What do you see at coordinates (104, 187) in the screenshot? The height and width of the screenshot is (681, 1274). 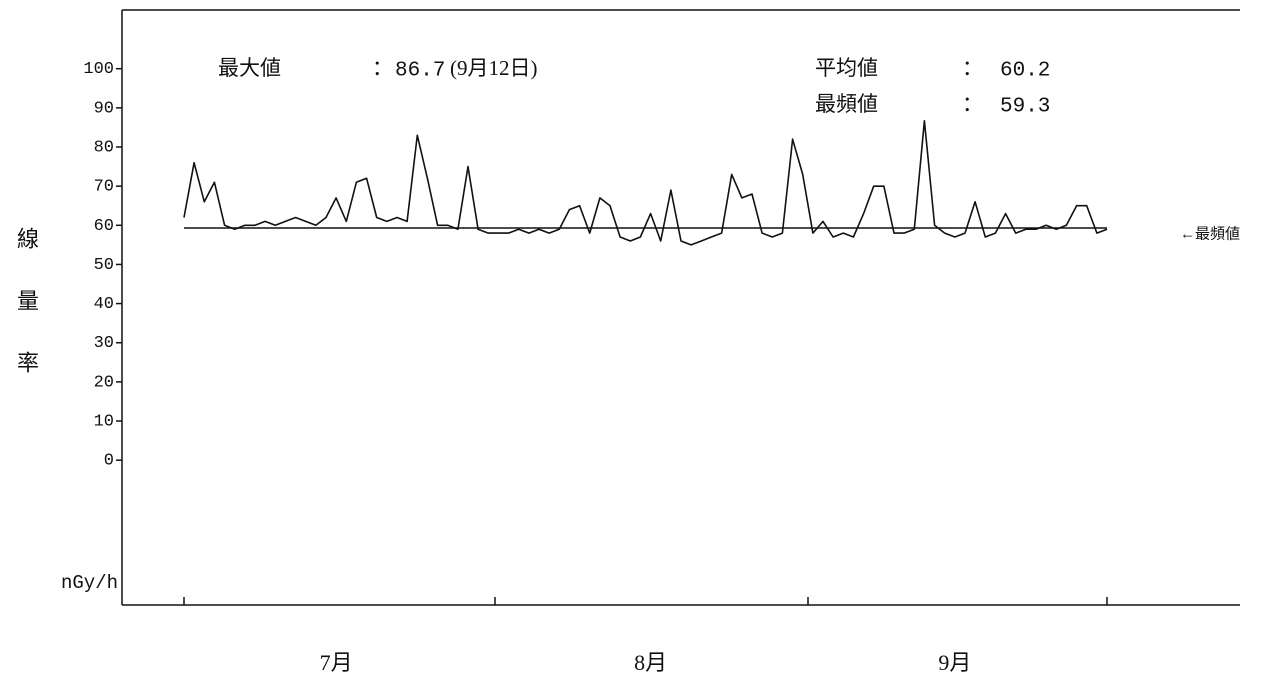 I see `y-tick-label: 70` at bounding box center [104, 187].